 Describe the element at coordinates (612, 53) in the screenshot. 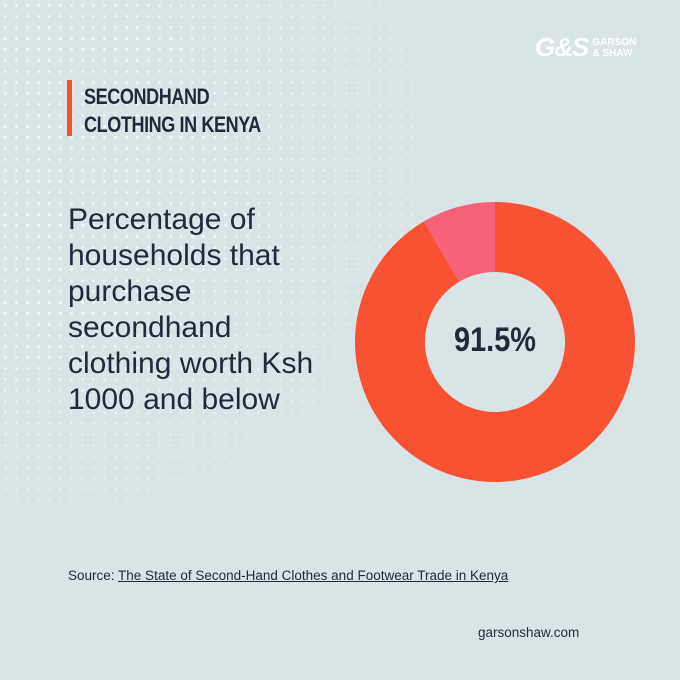

I see `logo-line: & SHAW` at that location.